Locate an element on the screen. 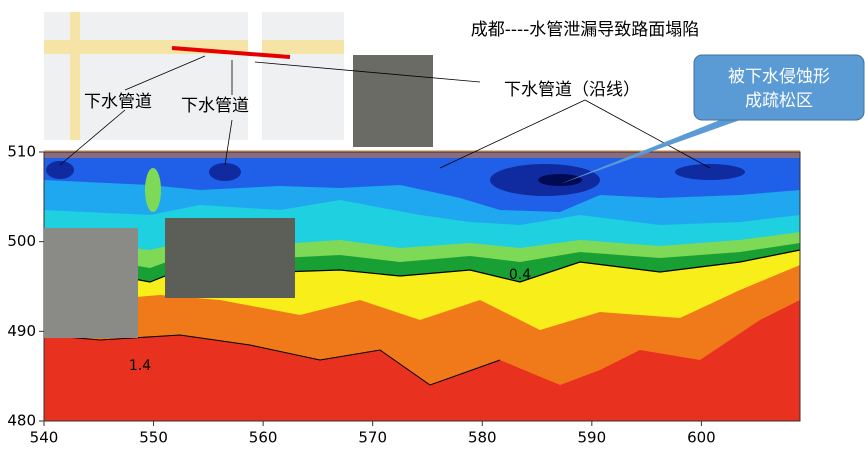 The width and height of the screenshot is (865, 463). x-tick-label: 590 is located at coordinates (592, 438).